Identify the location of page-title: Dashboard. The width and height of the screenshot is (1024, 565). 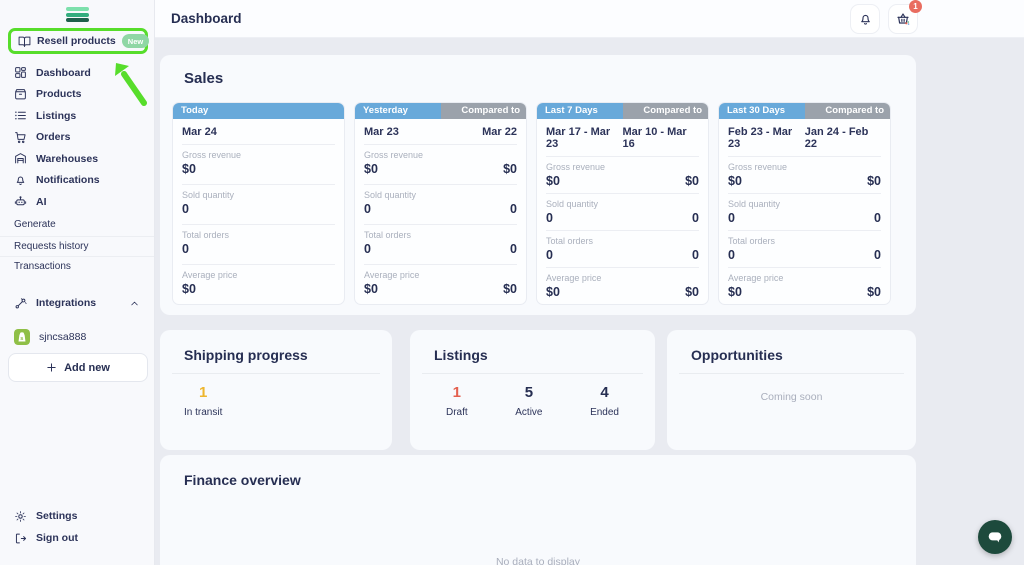
(206, 18).